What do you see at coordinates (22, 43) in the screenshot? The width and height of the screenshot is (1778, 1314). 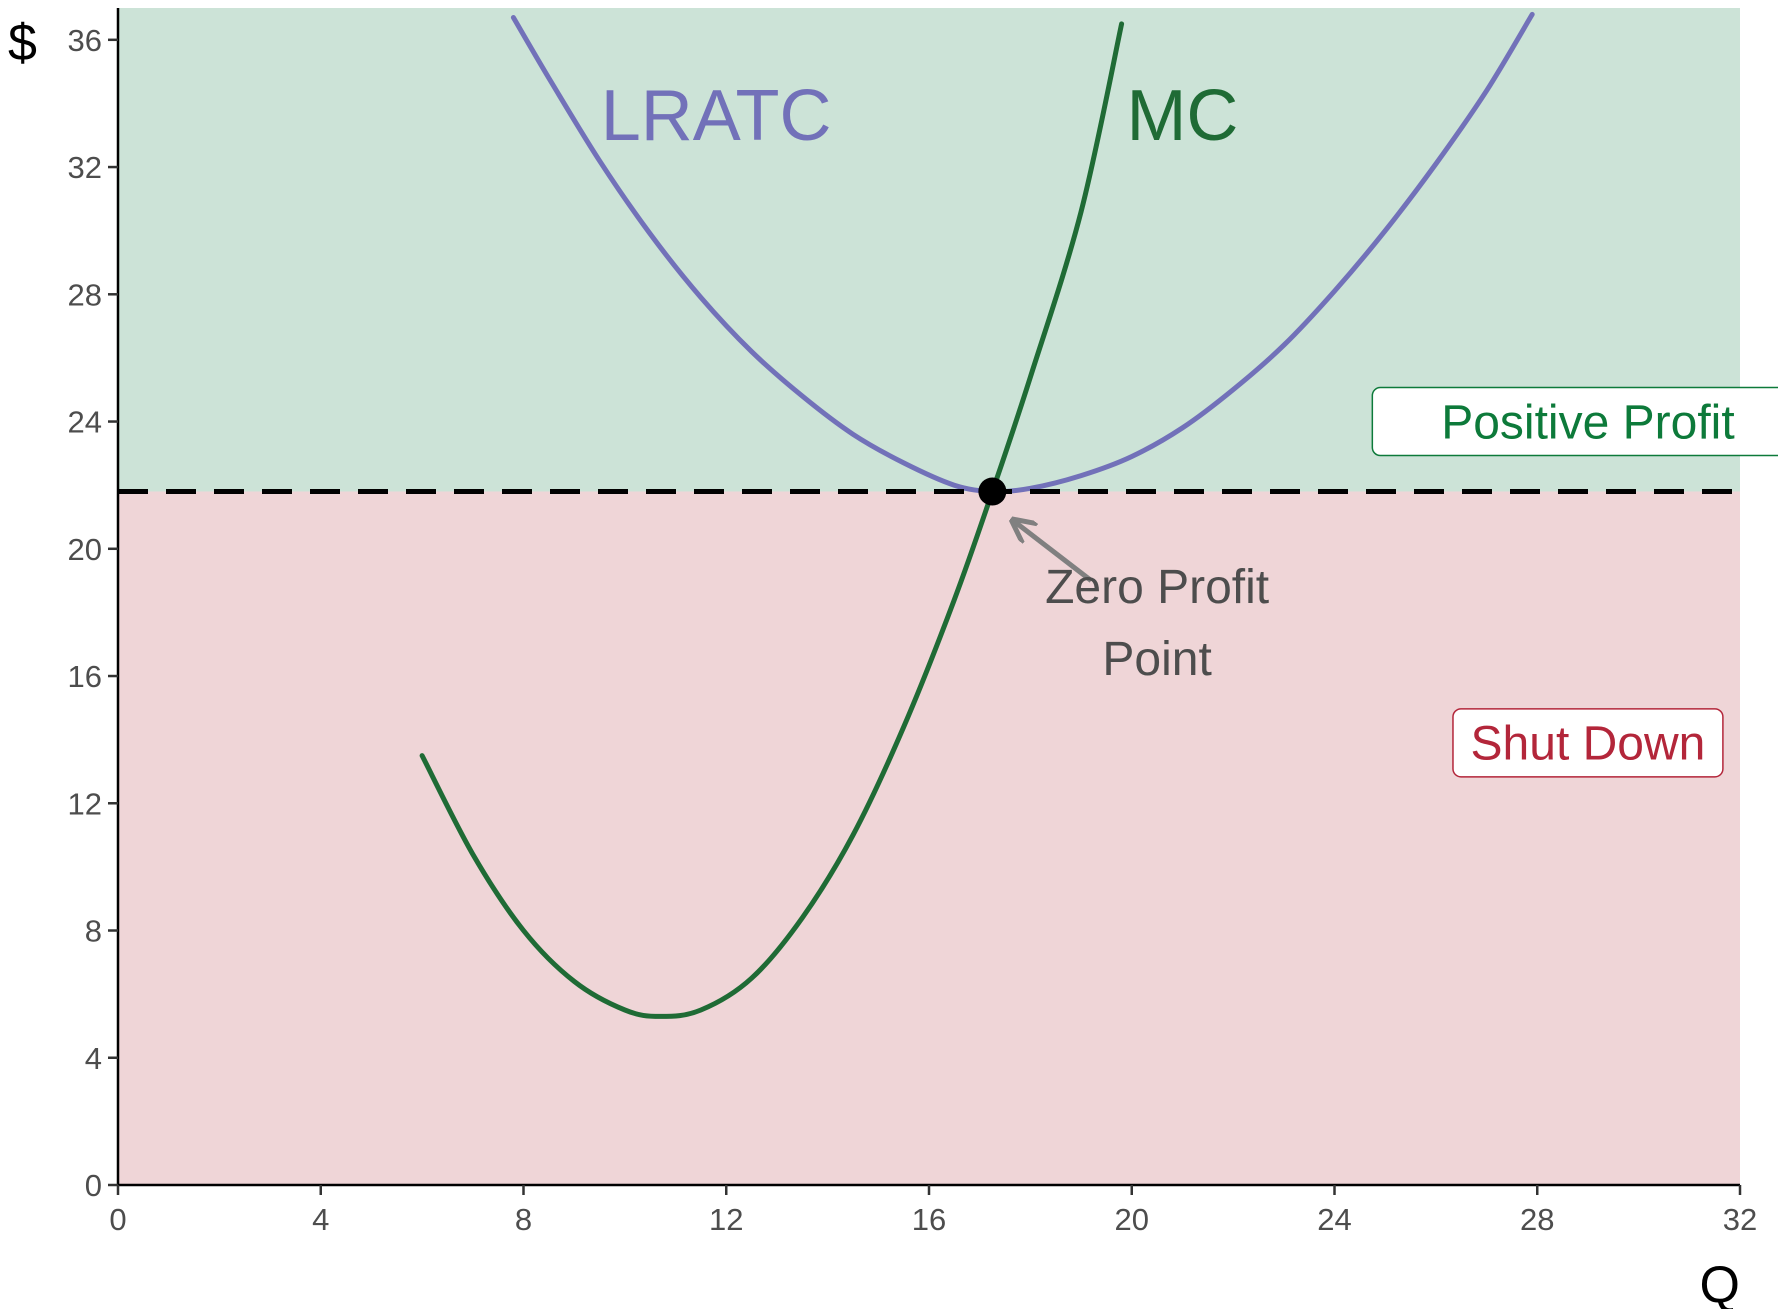 I see `y-axis-title: $` at bounding box center [22, 43].